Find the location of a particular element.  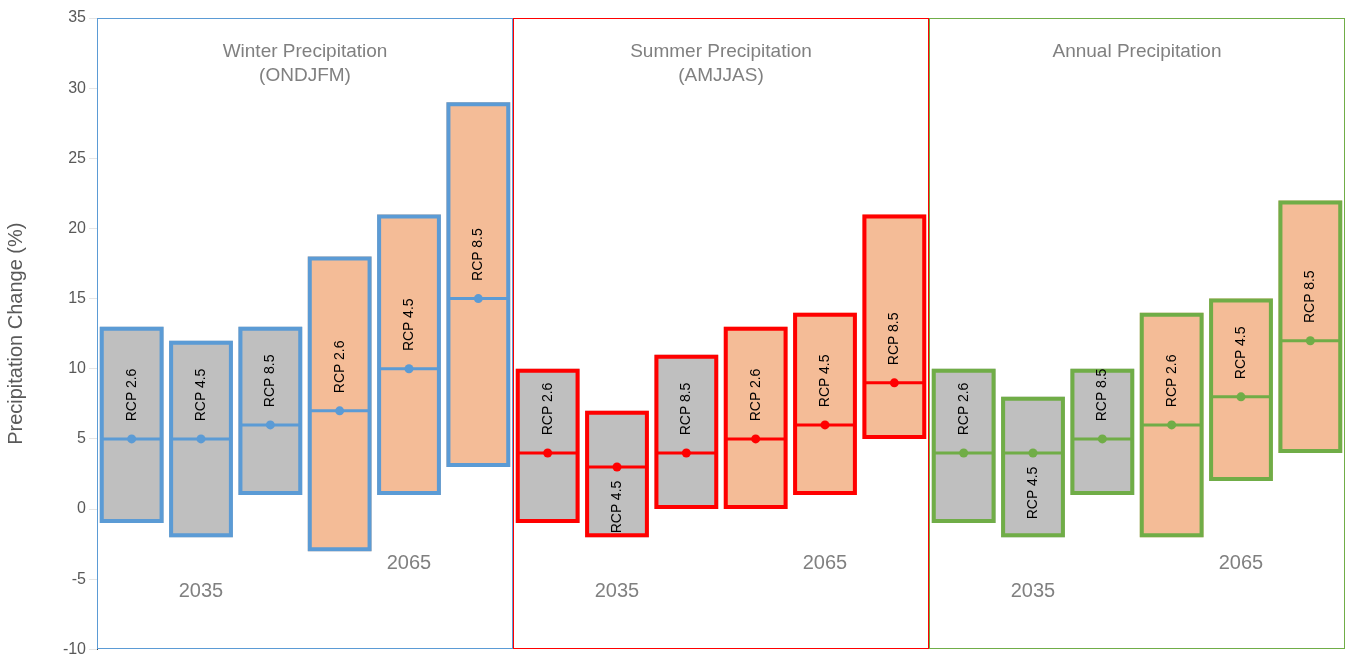

y-tick-label: 0 is located at coordinates (82, 508).